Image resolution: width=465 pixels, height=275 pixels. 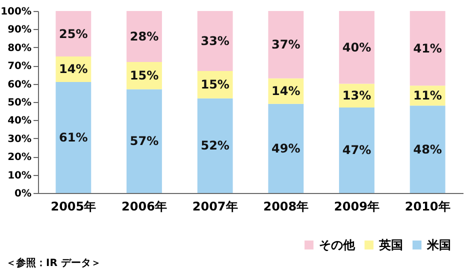 I want to click on x-tick-label: 2005年, so click(x=73, y=207).